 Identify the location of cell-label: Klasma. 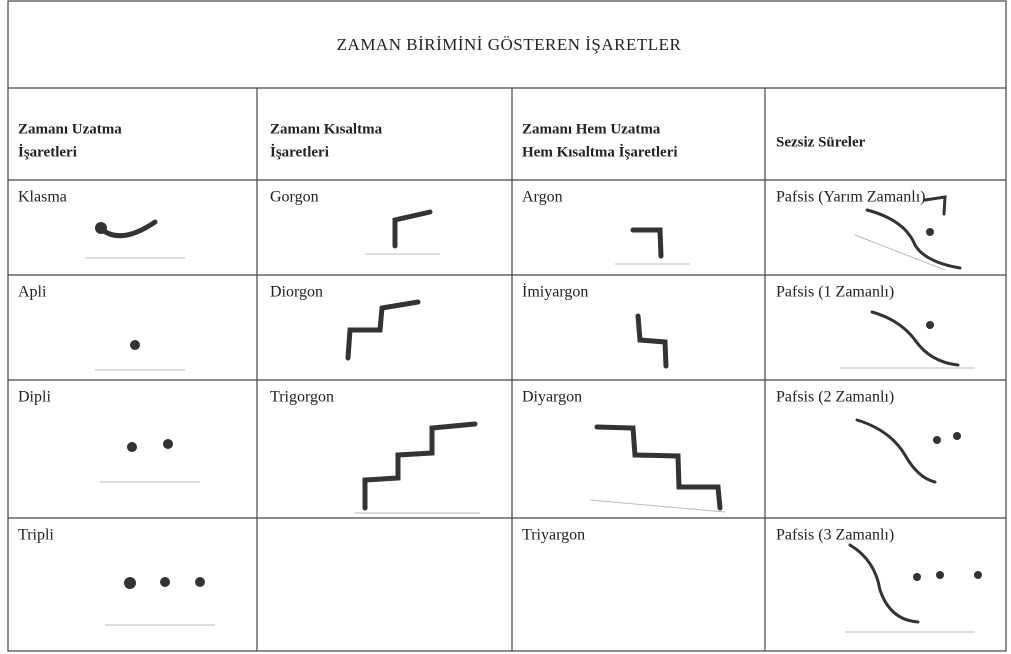
(42, 197).